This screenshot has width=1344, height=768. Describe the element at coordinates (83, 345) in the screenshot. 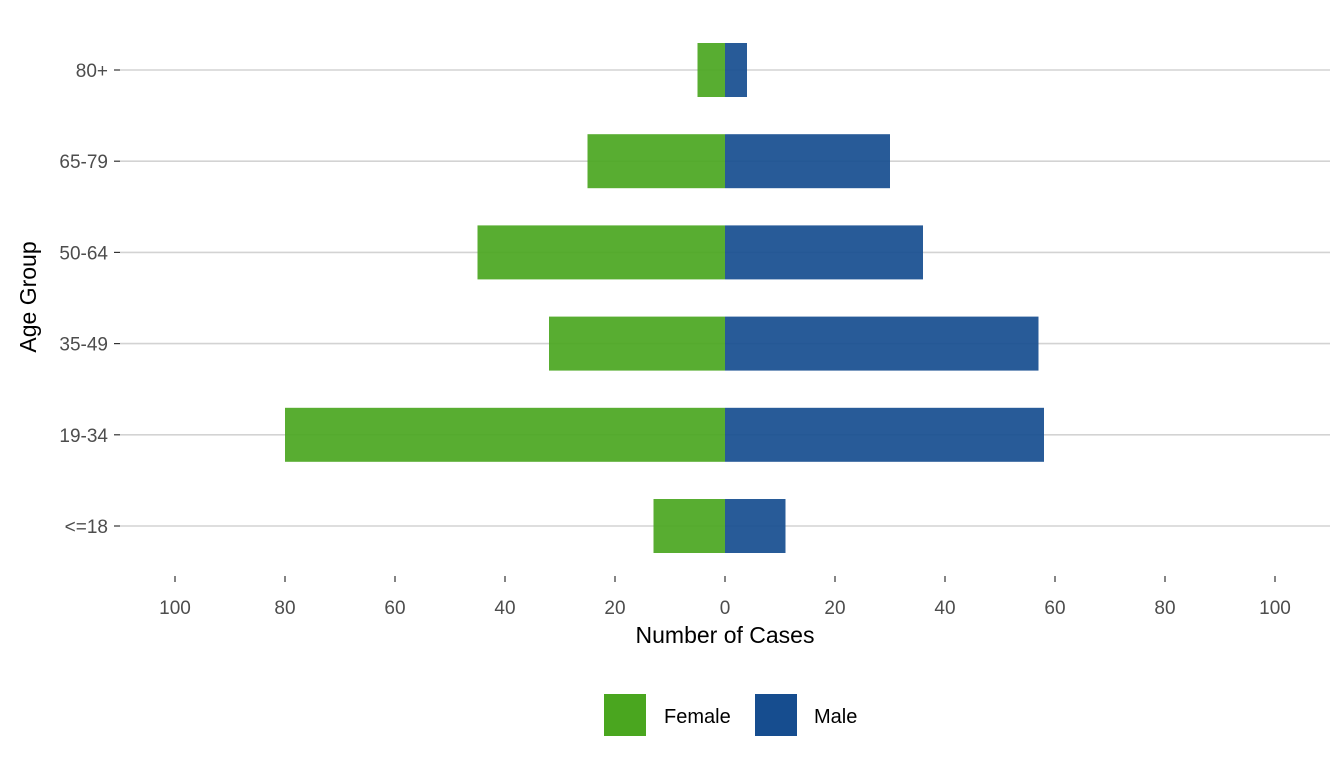

I see `y-tick-label: 35-49` at that location.